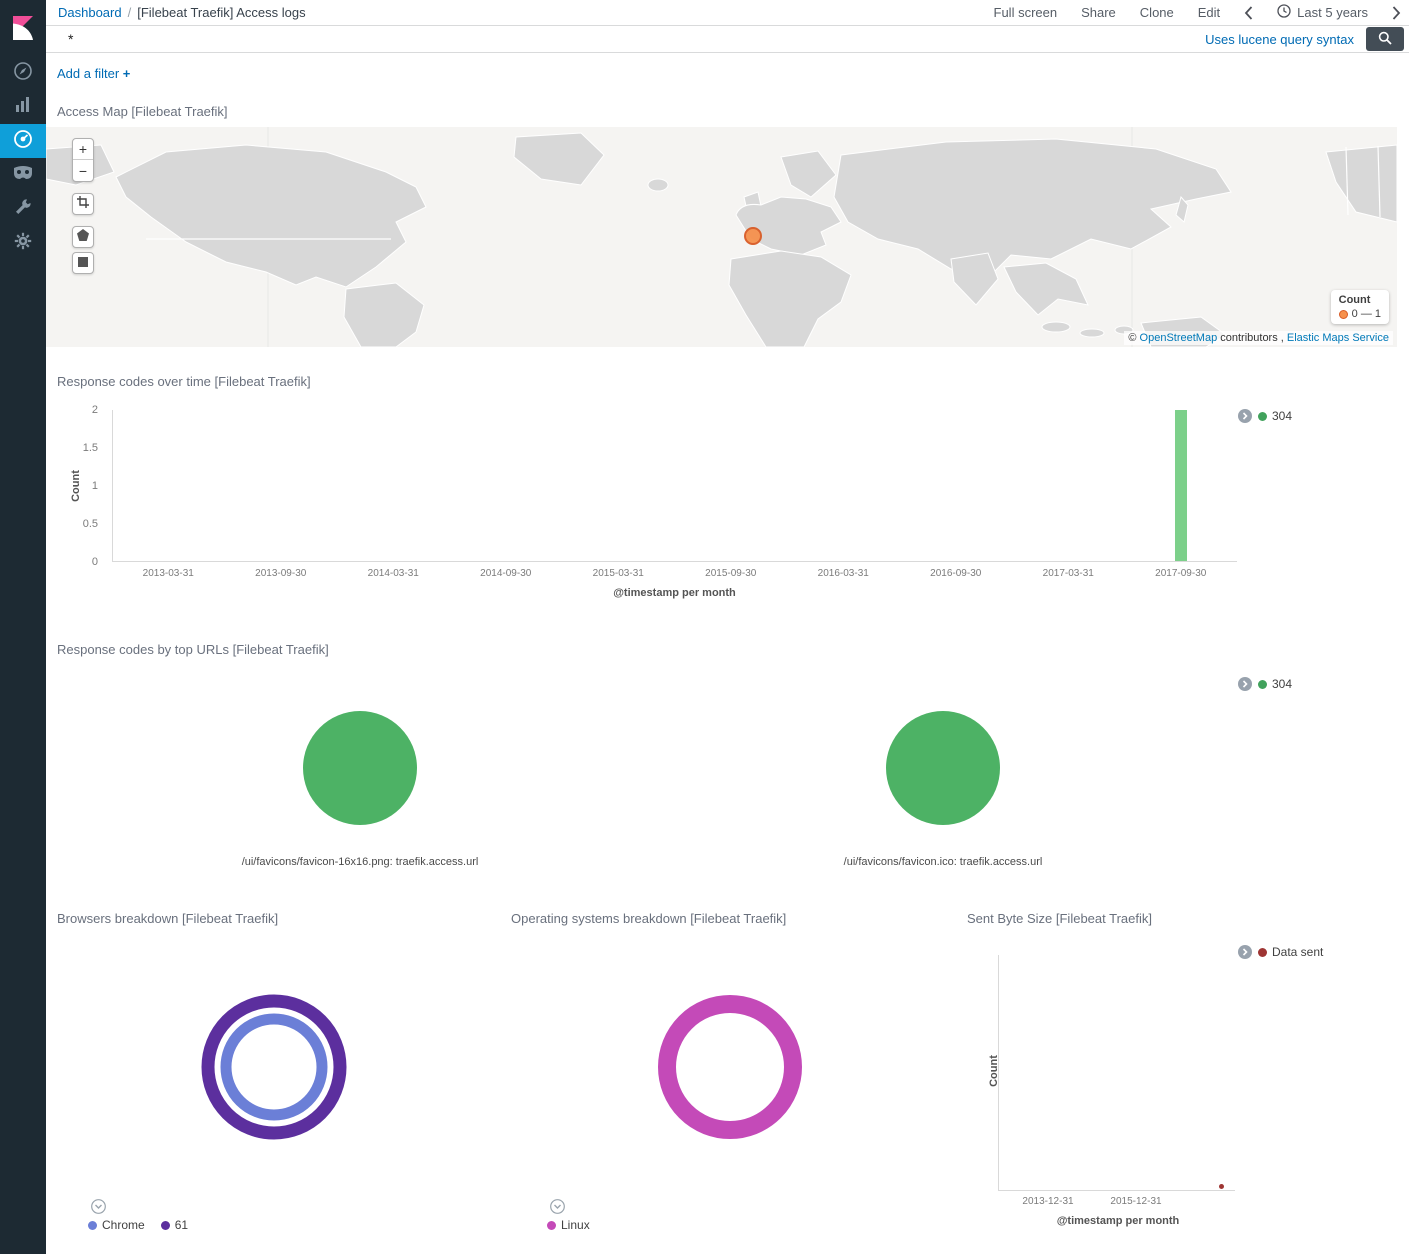 This screenshot has height=1254, width=1409. Describe the element at coordinates (94, 410) in the screenshot. I see `y-axis-tick: 2` at that location.